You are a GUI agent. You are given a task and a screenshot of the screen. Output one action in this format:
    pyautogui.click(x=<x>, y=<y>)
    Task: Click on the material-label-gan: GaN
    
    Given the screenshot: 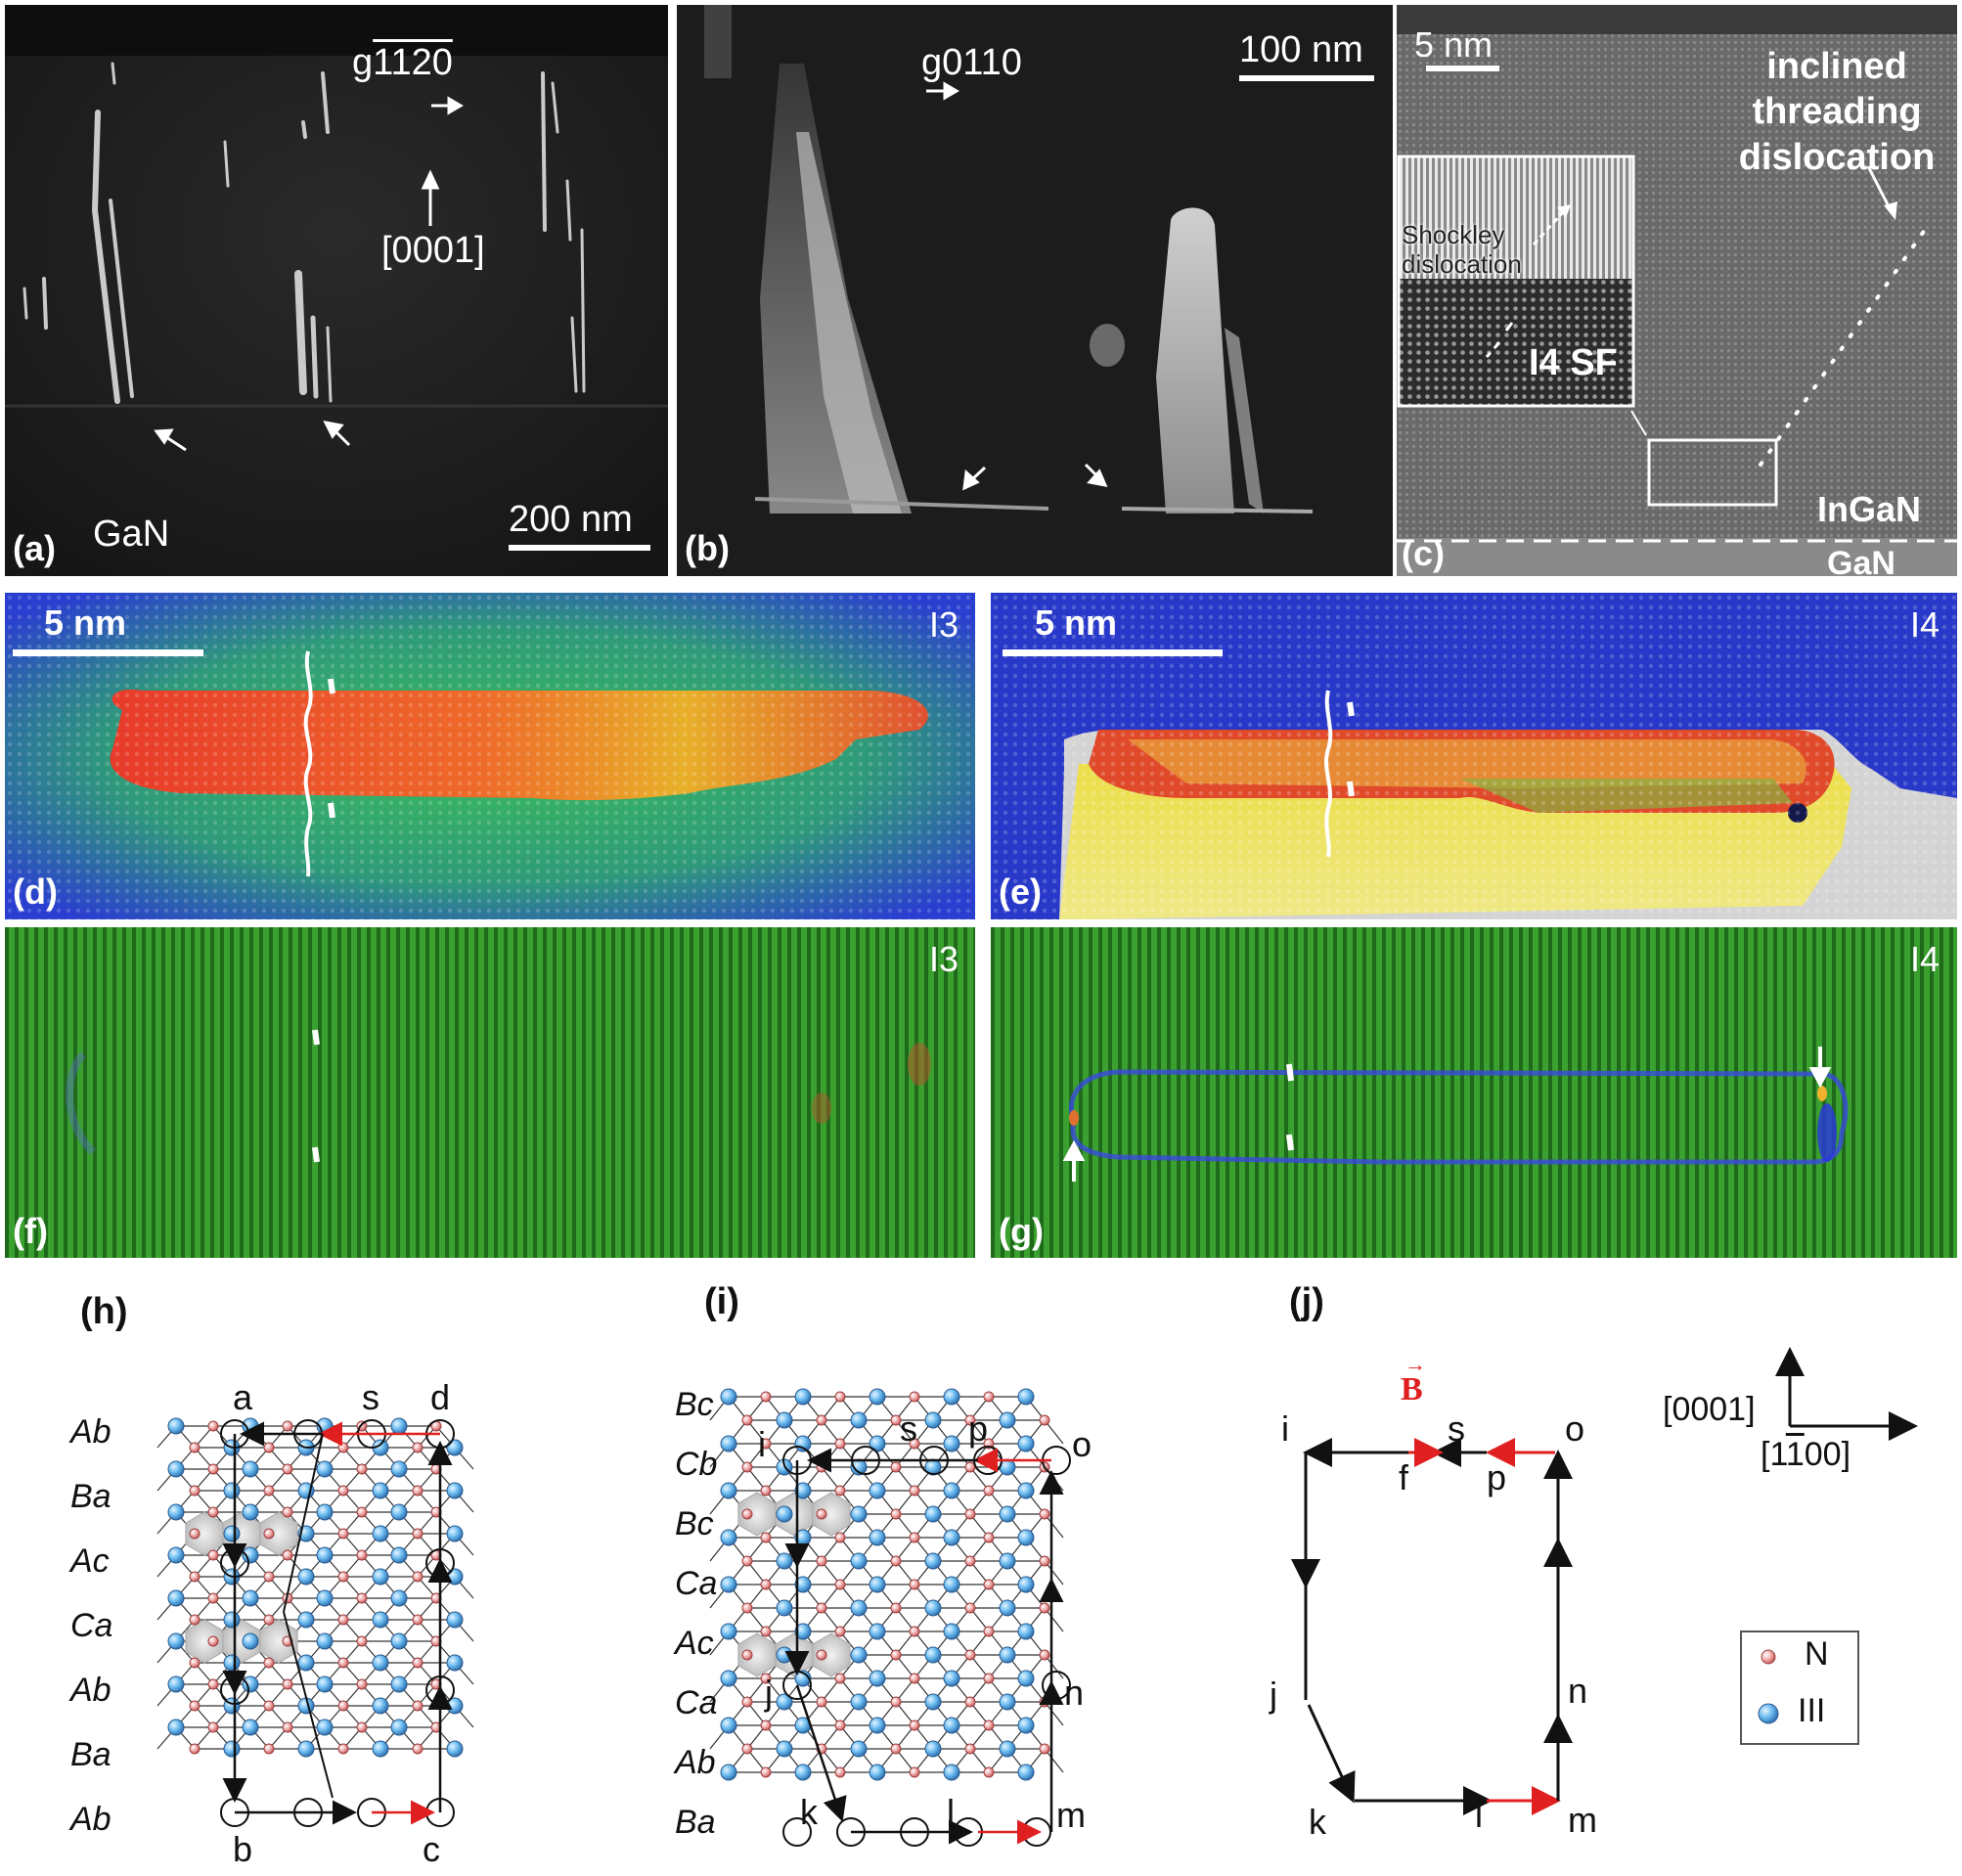 What is the action you would take?
    pyautogui.click(x=131, y=534)
    